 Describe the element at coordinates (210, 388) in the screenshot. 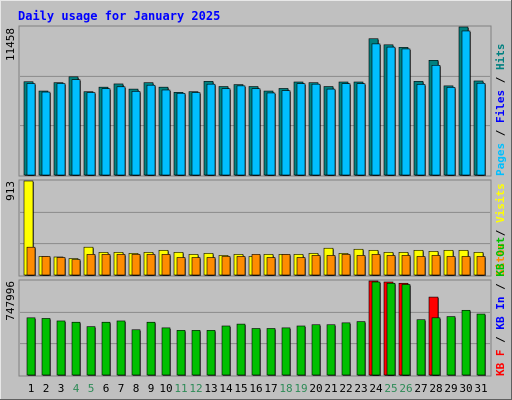

I see `day-label-13: 13` at that location.